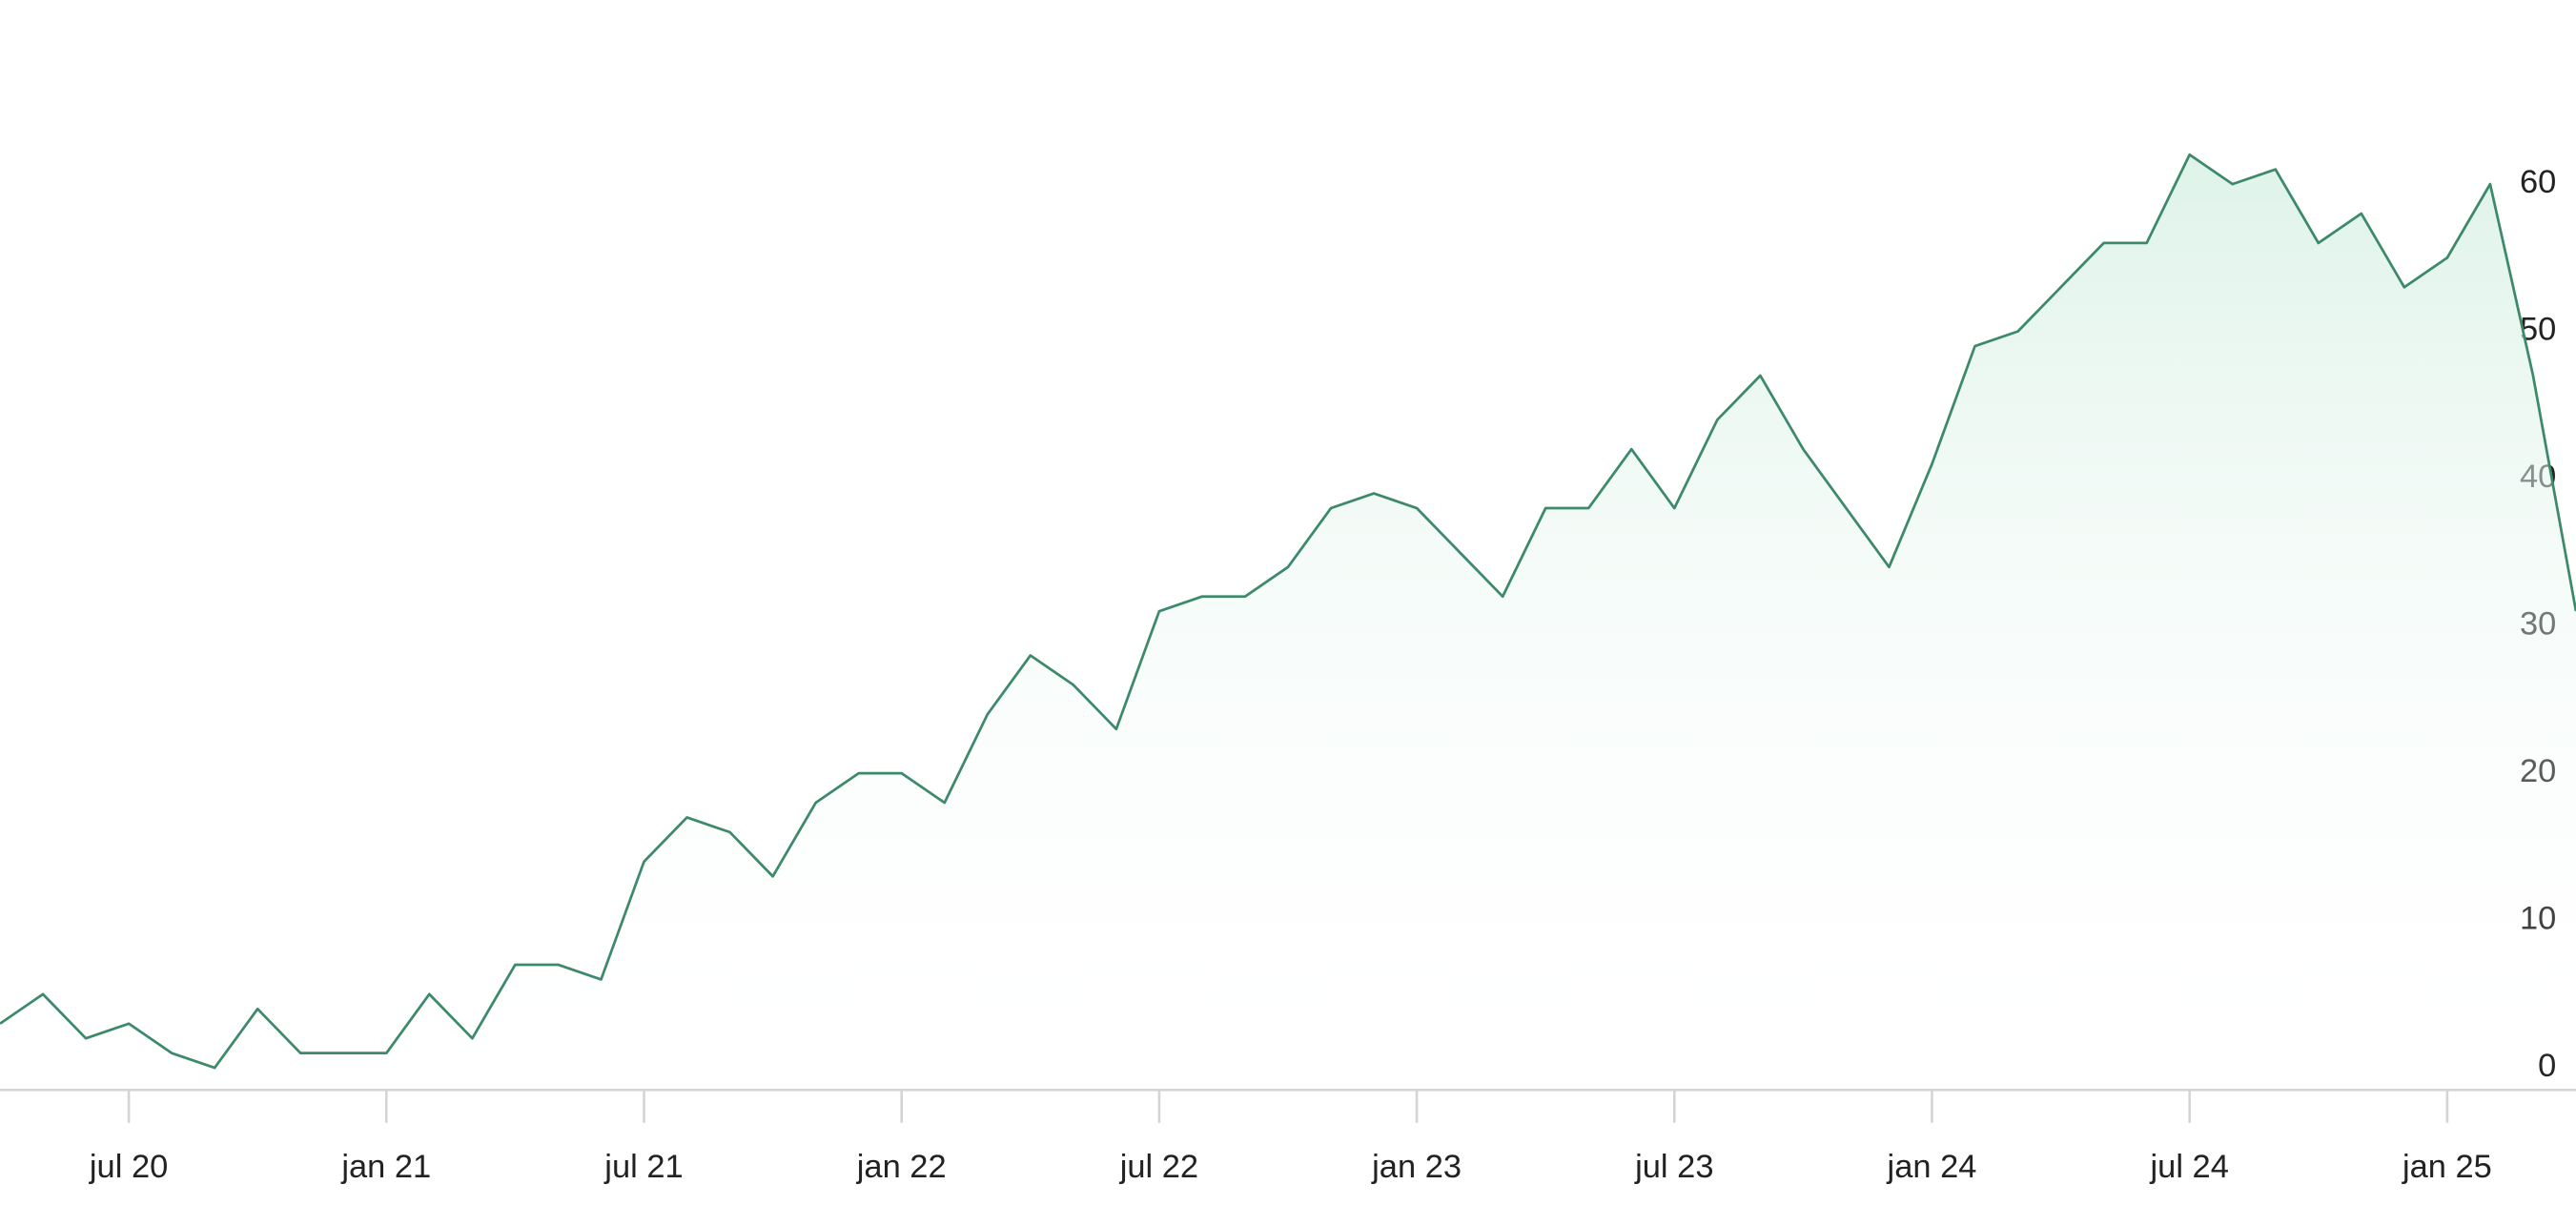 This screenshot has width=2576, height=1205. Describe the element at coordinates (2447, 1167) in the screenshot. I see `x-tick-label: jan 25` at that location.